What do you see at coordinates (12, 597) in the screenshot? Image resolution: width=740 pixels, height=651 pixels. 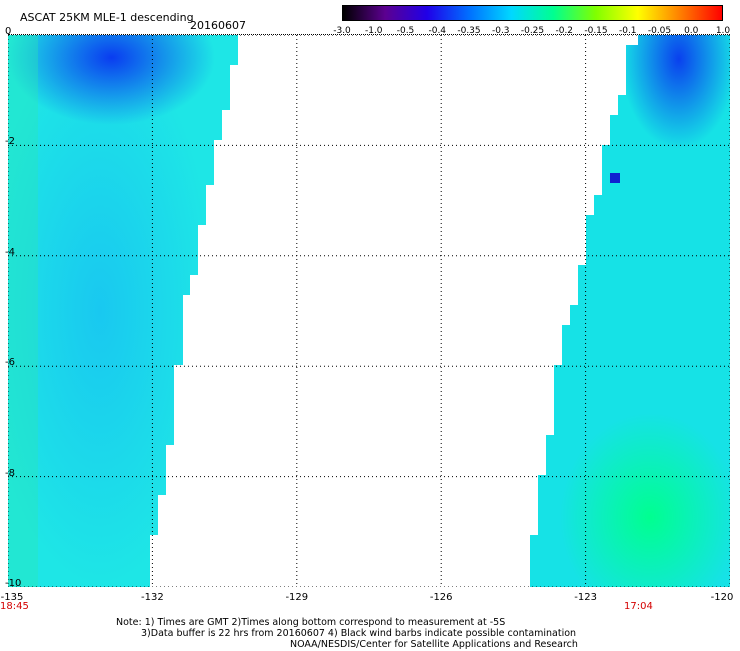 I see `longitude-label: -135` at bounding box center [12, 597].